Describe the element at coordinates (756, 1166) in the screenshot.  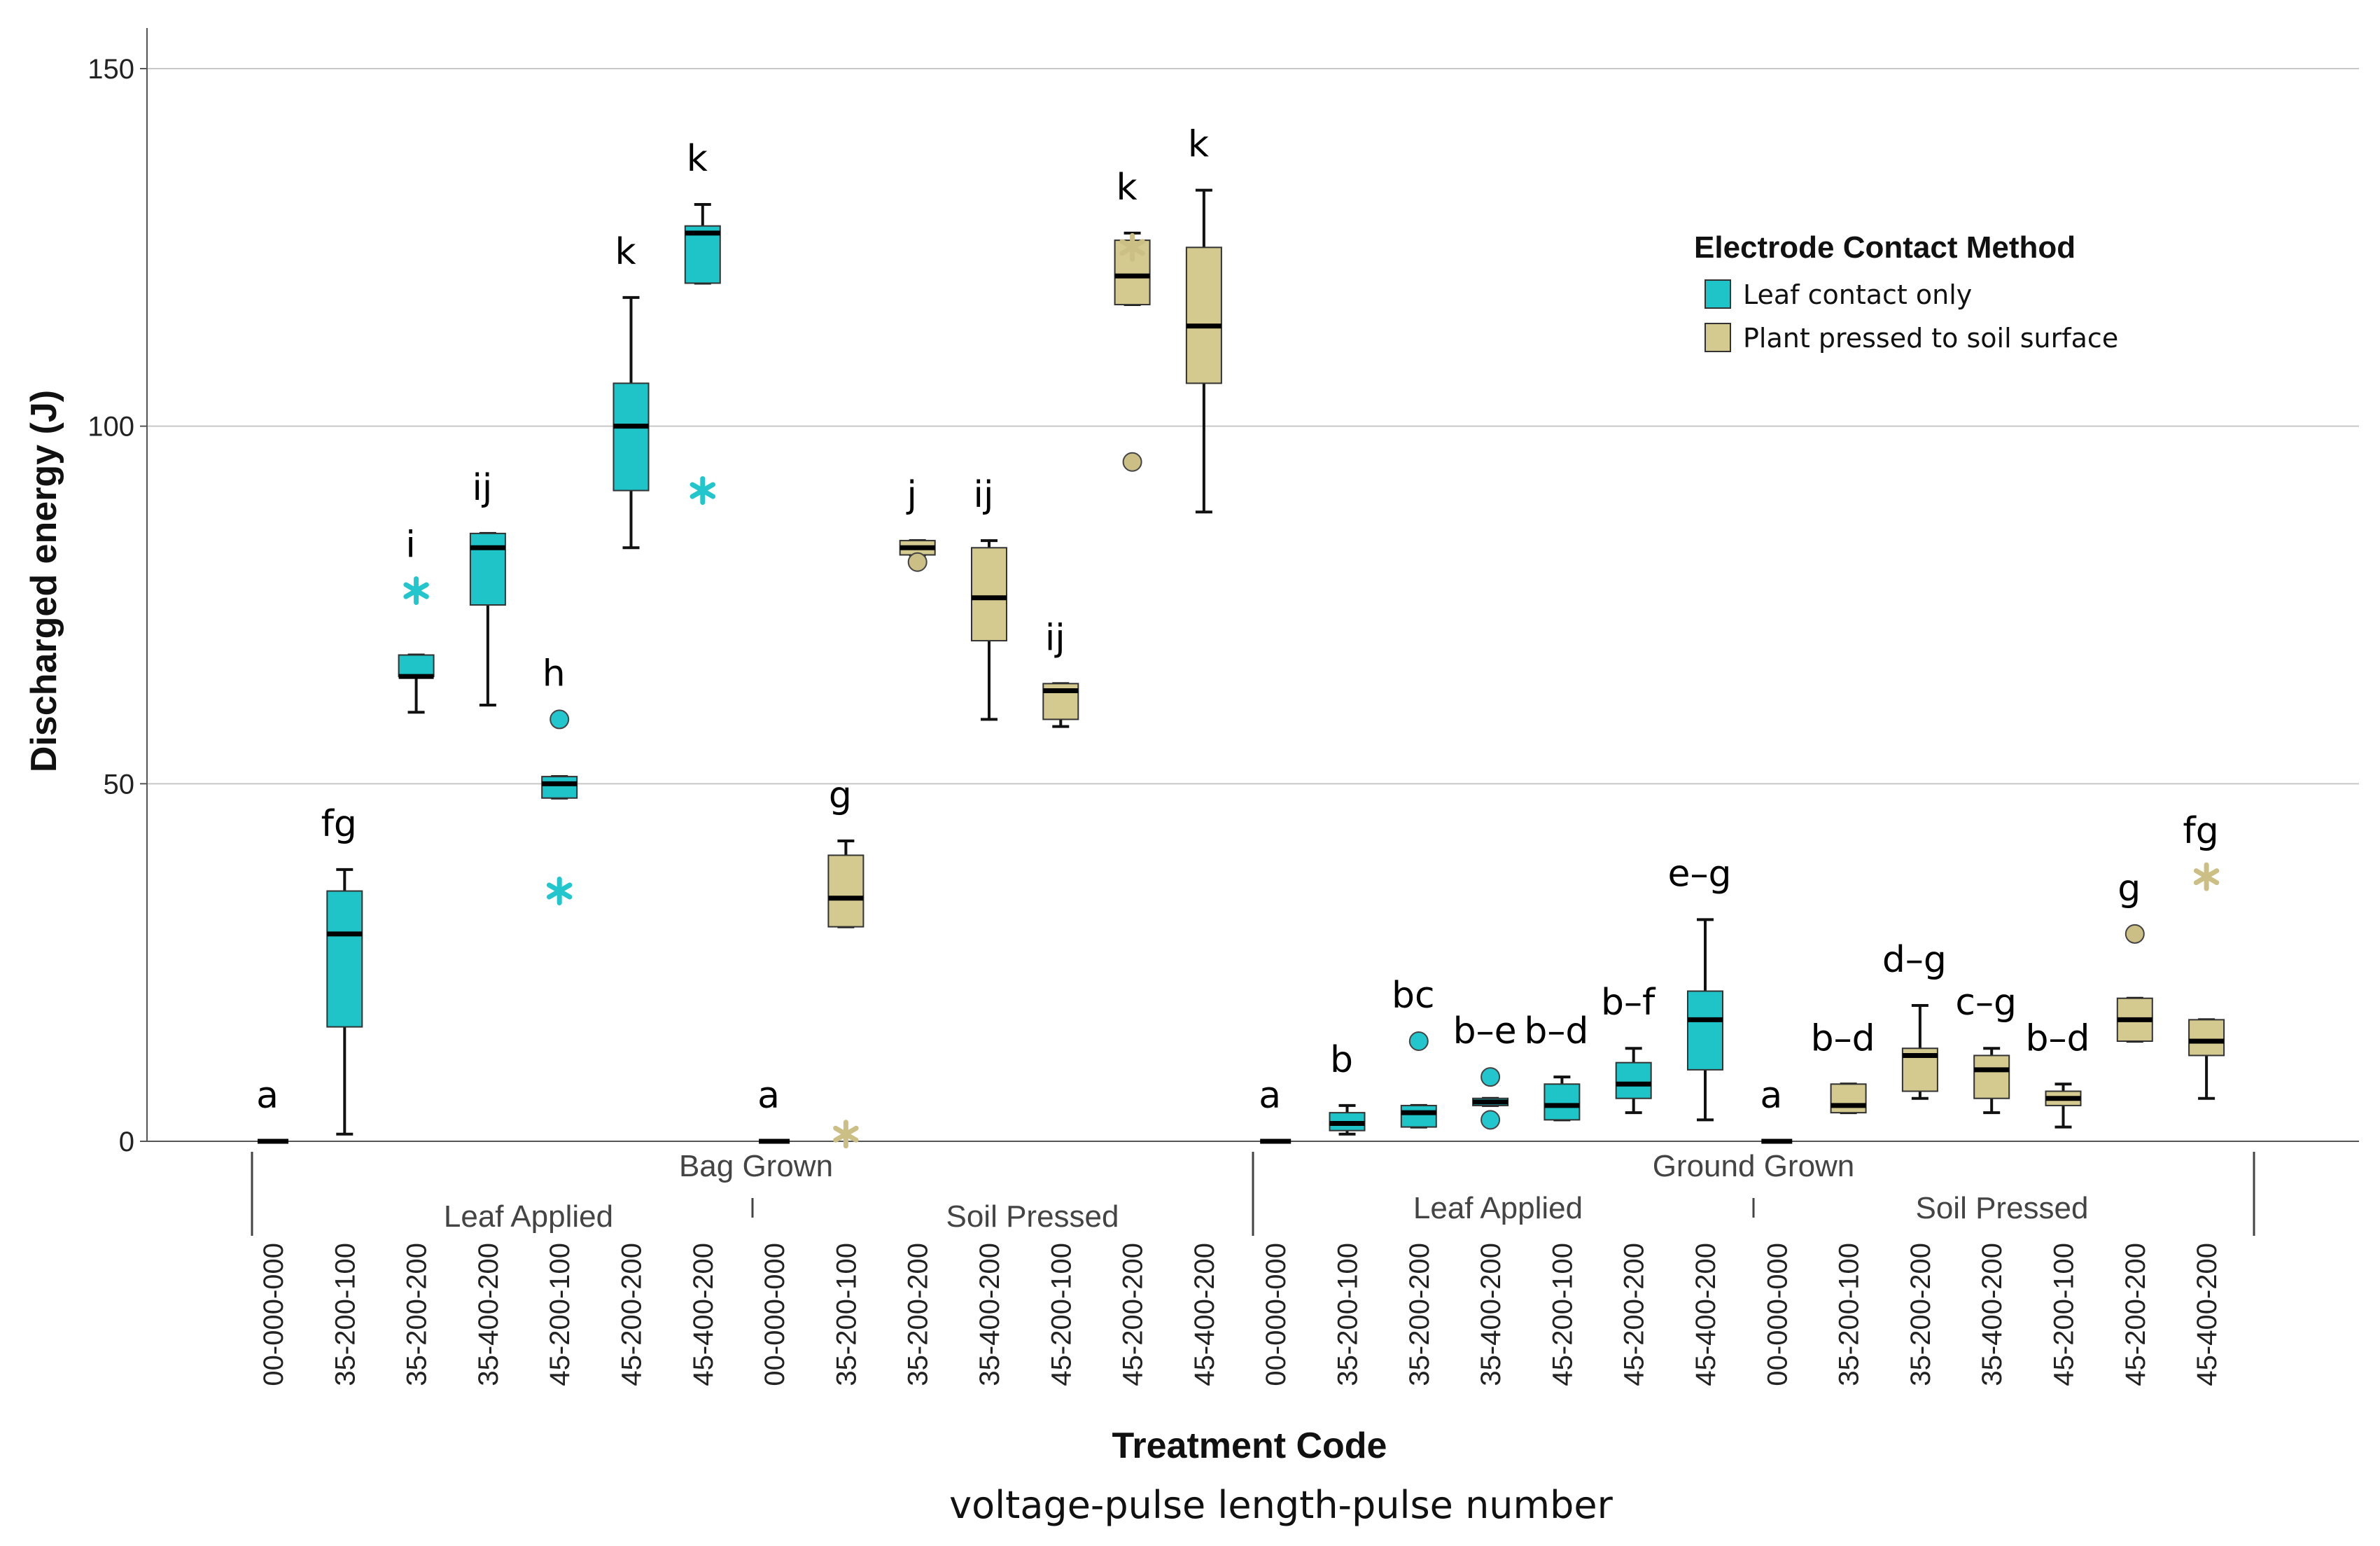
I see `group-label: Bag Grown` at that location.